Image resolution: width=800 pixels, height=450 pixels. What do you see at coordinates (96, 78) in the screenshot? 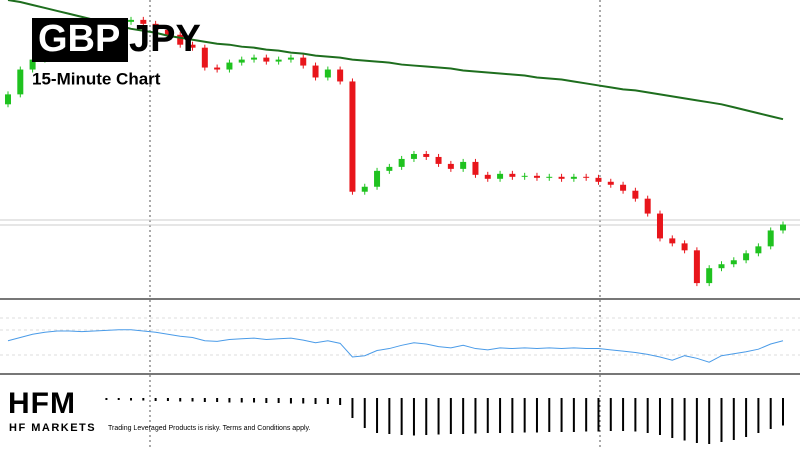
I see `subtitle: 15-Minute Chart` at bounding box center [96, 78].